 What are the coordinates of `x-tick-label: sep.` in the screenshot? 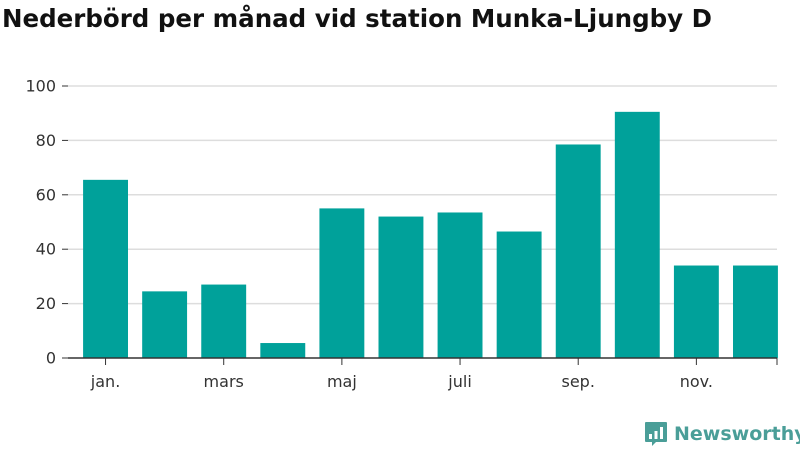 It's located at (577, 381).